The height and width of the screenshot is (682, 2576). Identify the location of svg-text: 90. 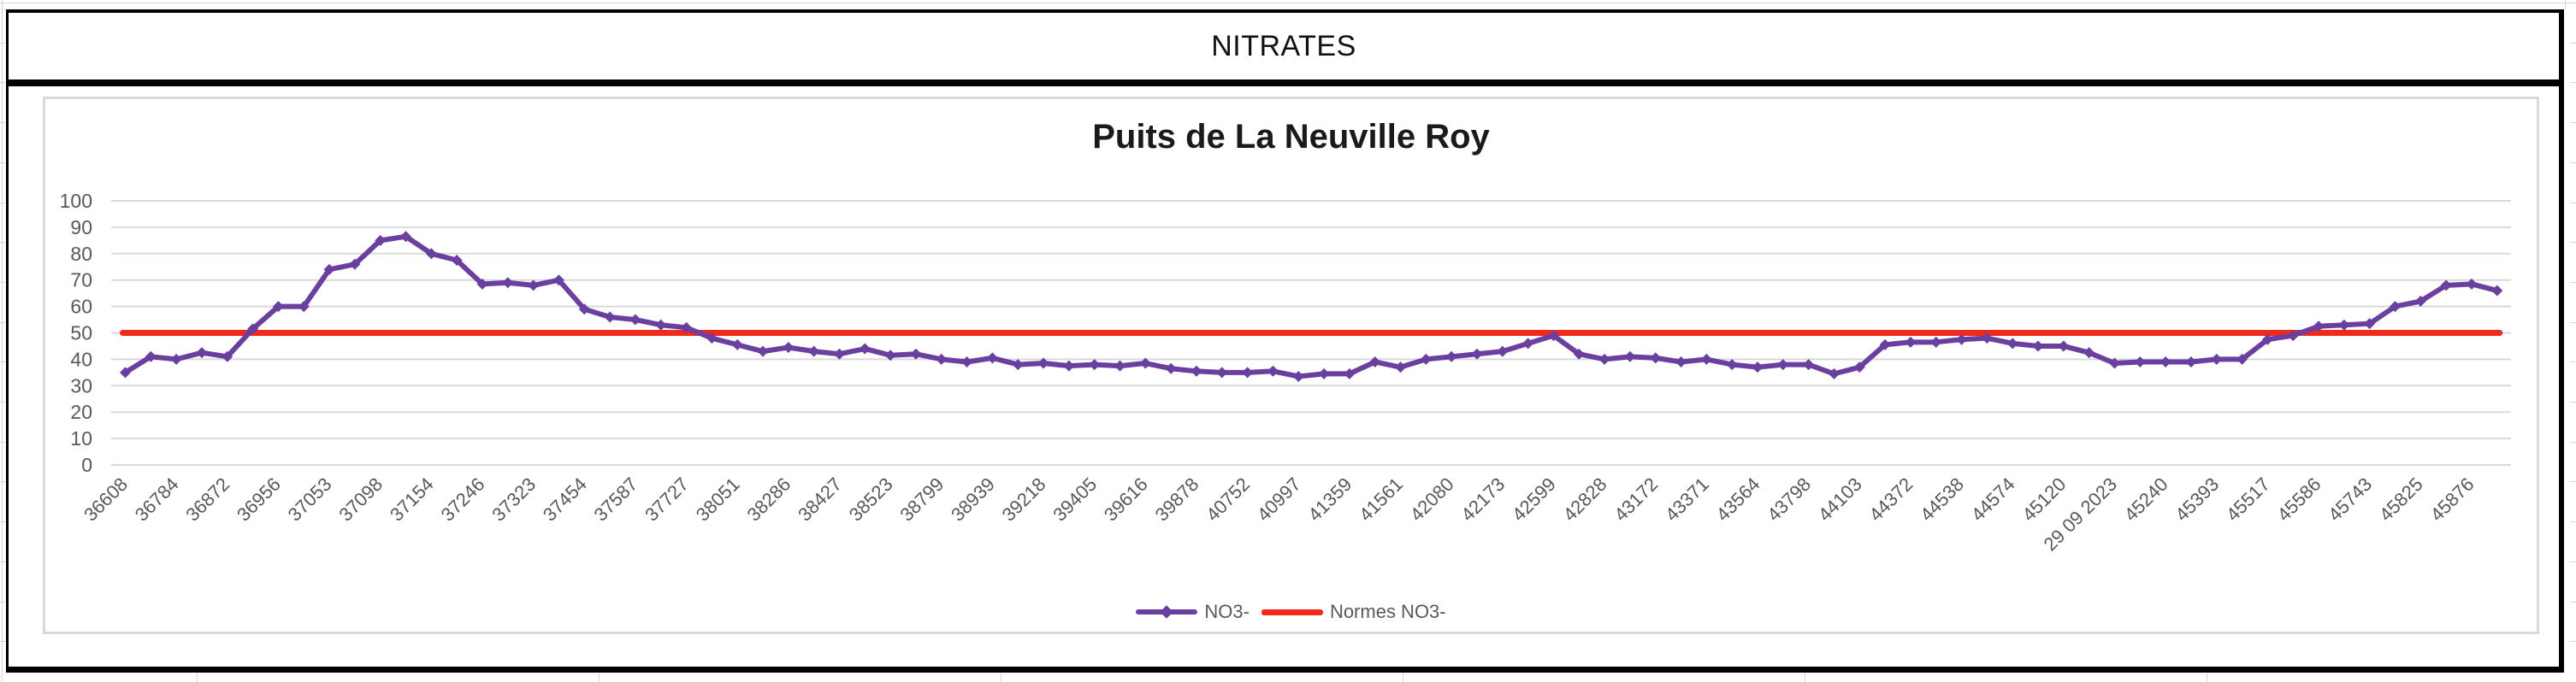
(81, 227).